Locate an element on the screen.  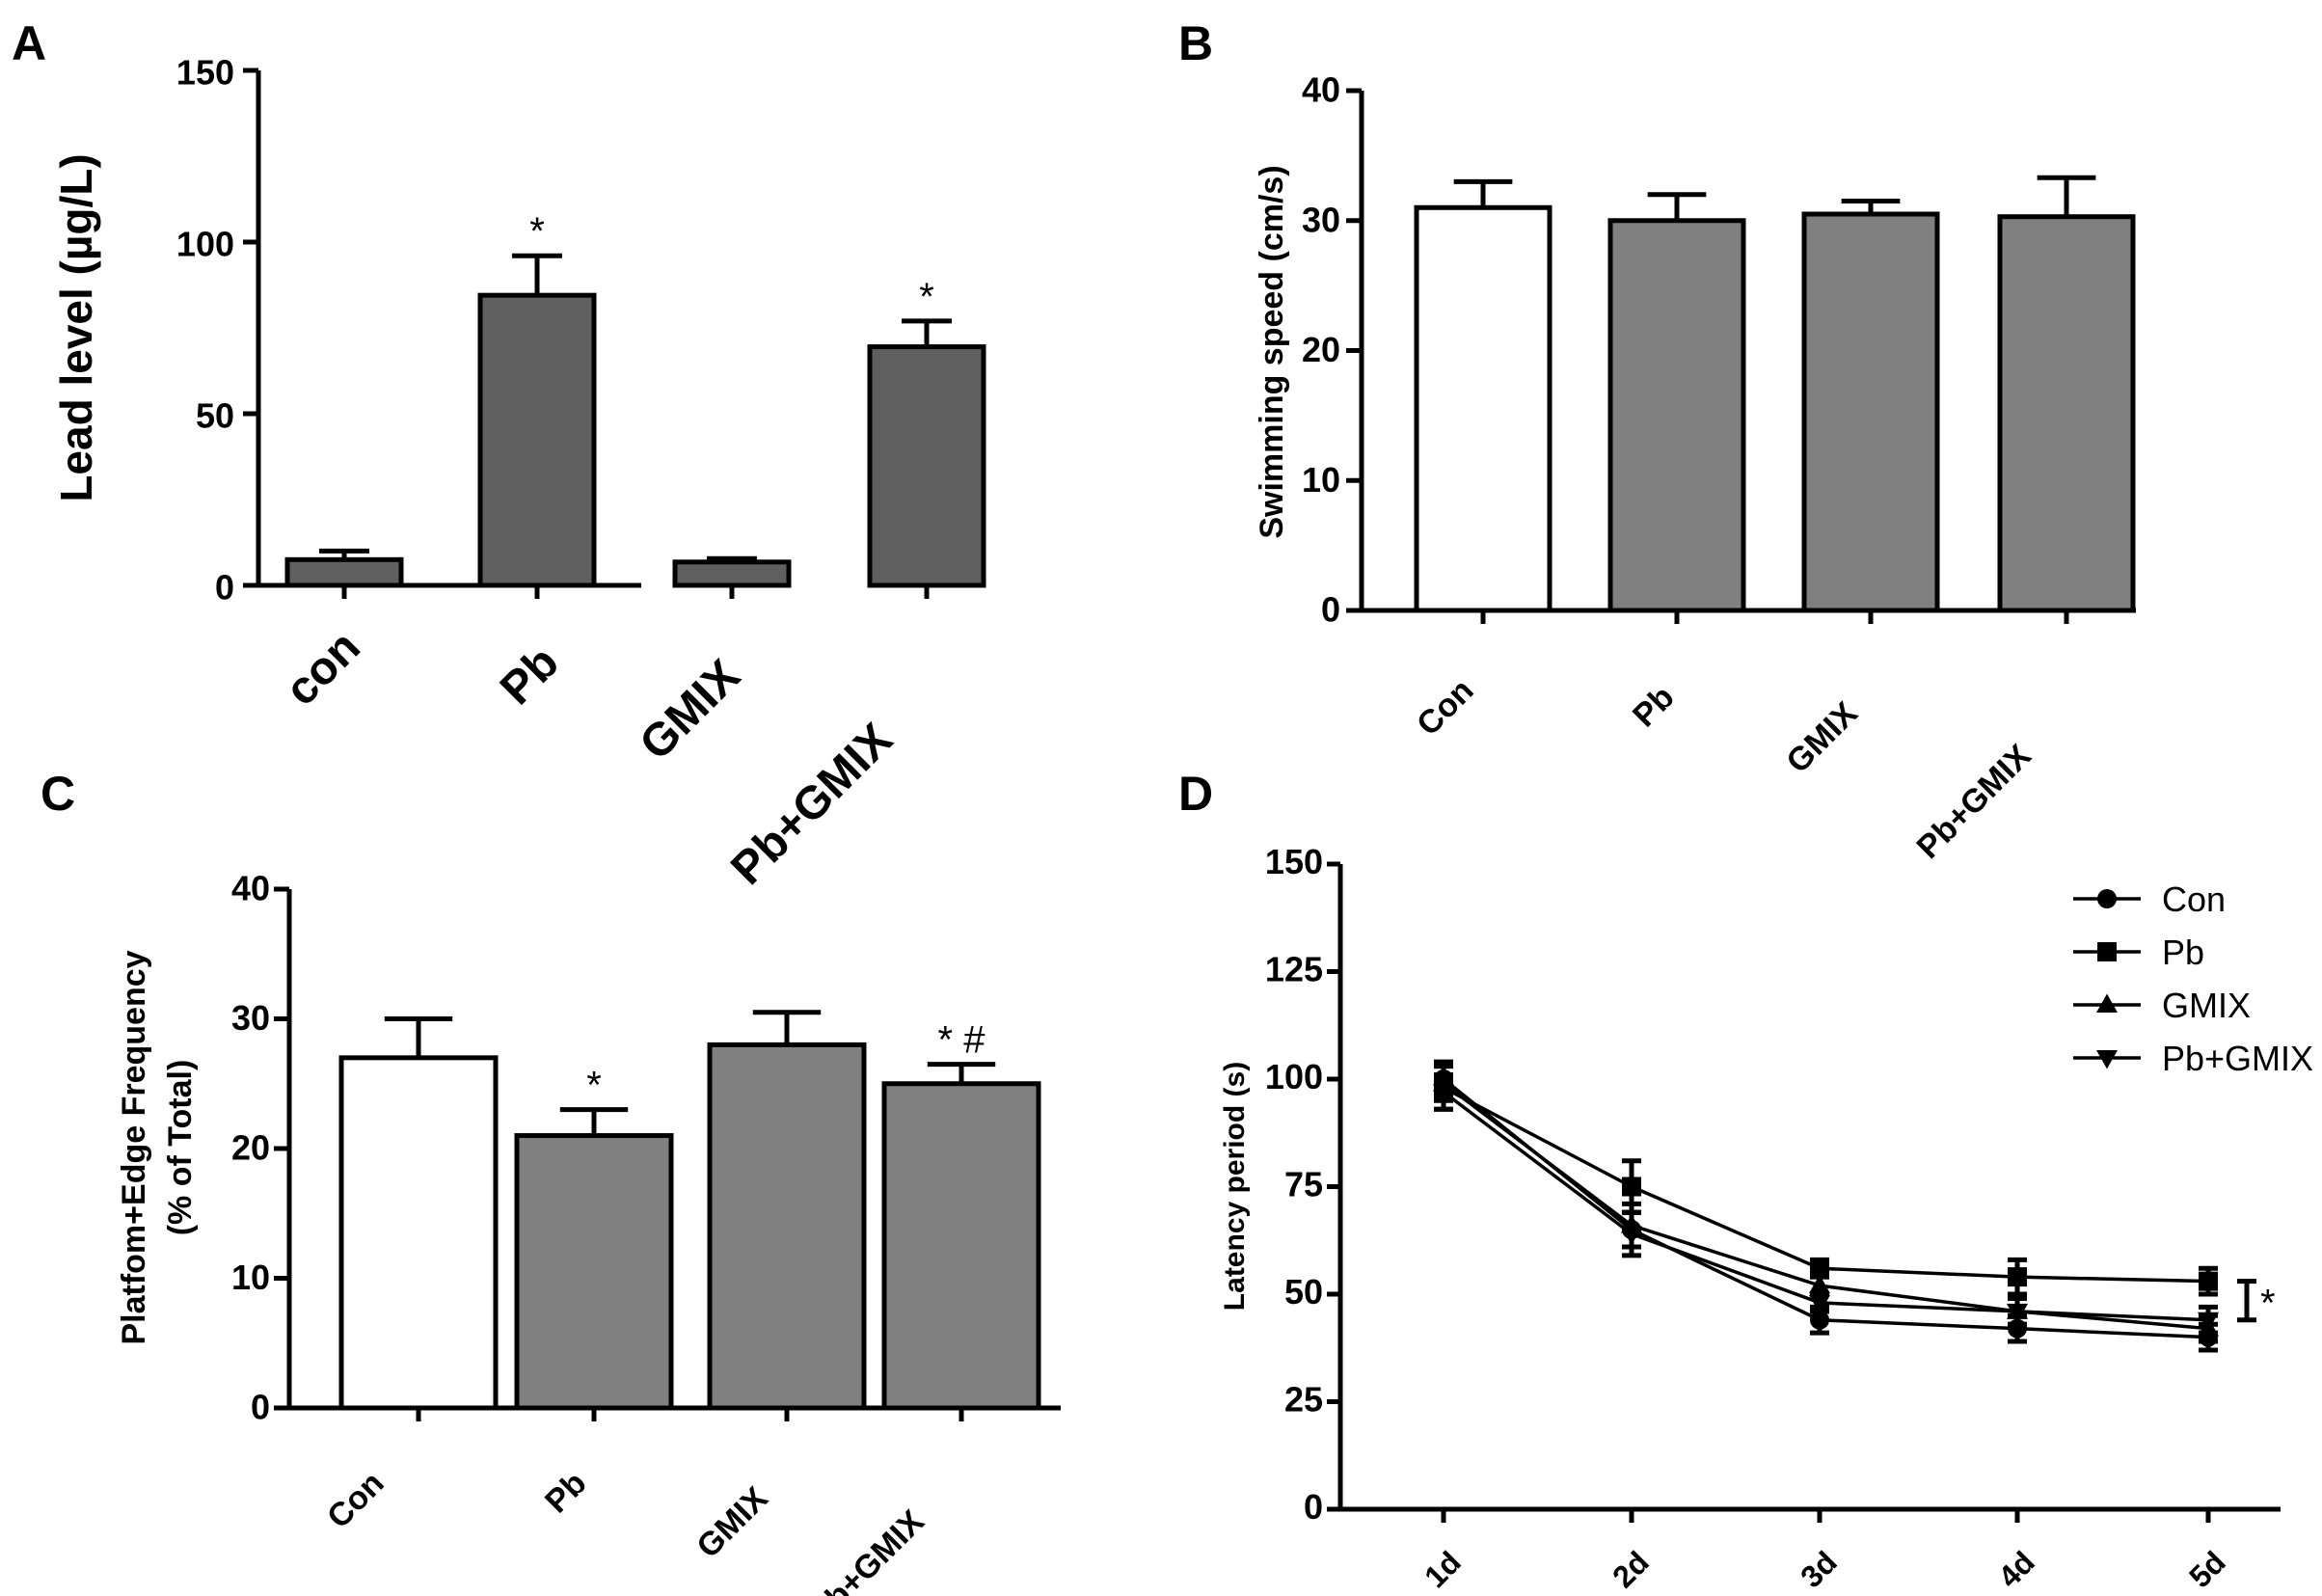
y-axis-label: Platfom+Edge Frequency is located at coordinates (134, 1147).